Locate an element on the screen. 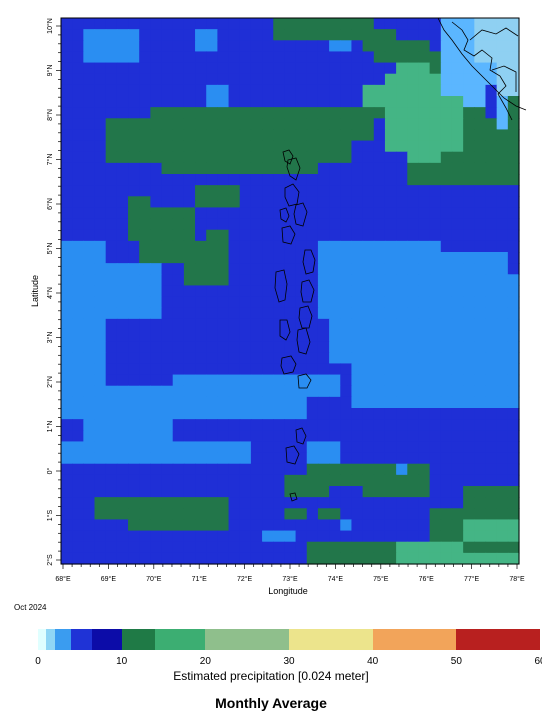 This screenshot has height=715, width=542. y-tick-label: 6°N is located at coordinates (50, 204).